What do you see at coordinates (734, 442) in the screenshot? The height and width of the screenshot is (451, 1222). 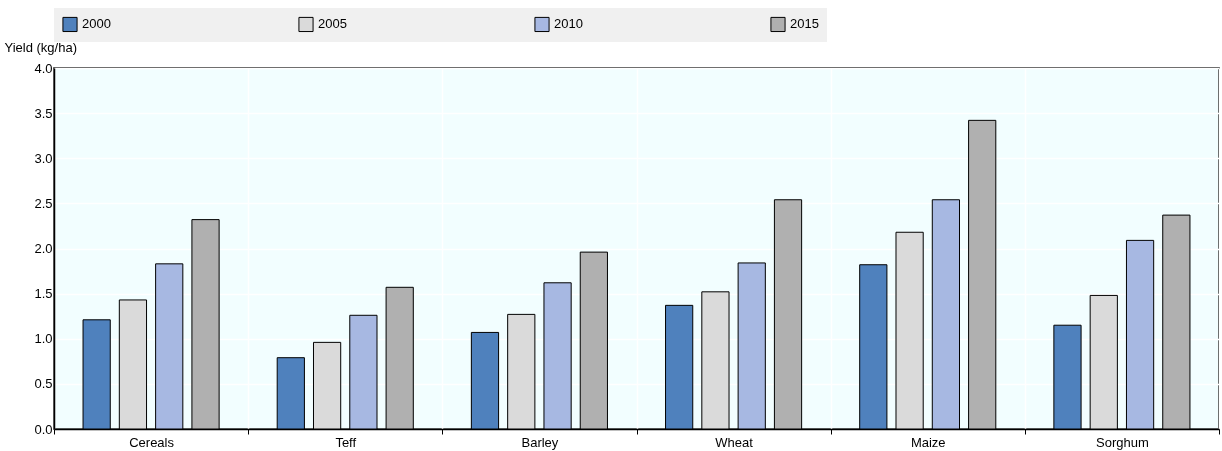 I see `x-tick-label: Wheat` at bounding box center [734, 442].